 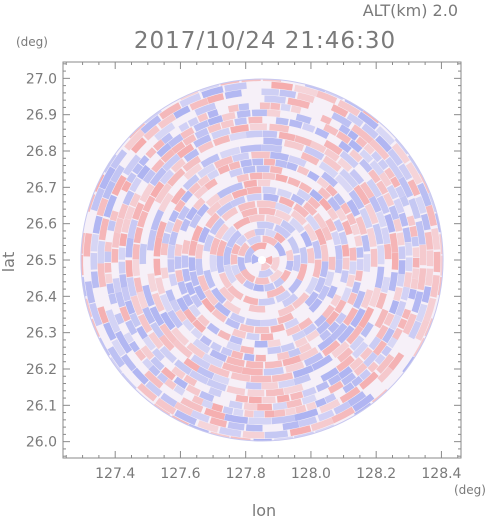 I want to click on y-tick-label: 26.9, so click(x=41, y=116).